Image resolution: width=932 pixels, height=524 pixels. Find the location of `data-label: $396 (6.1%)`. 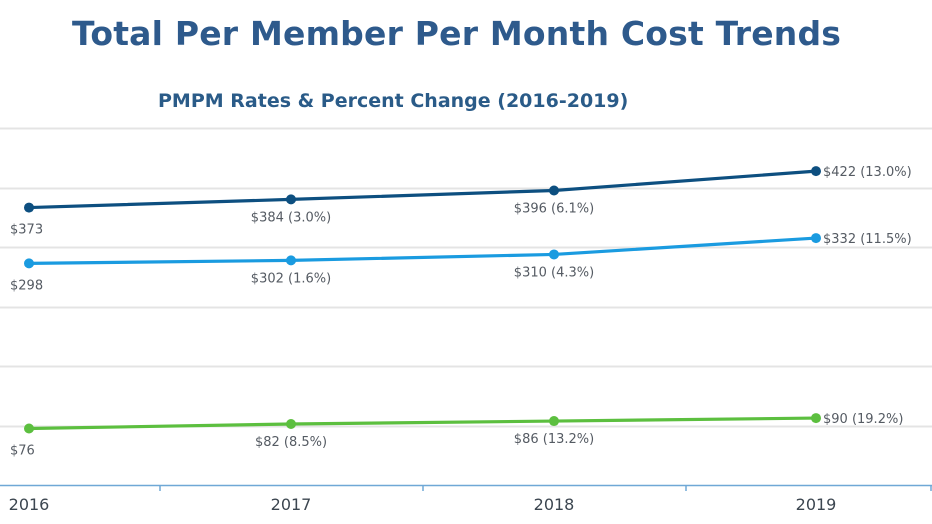

data-label: $396 (6.1%) is located at coordinates (554, 208).